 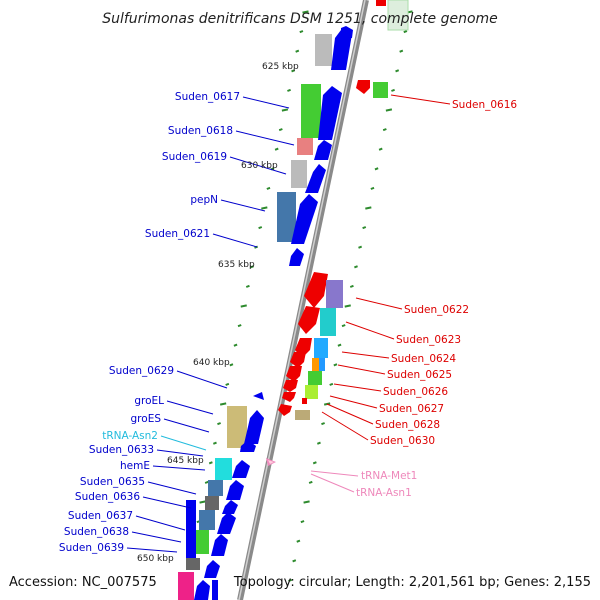 What do you see at coordinates (384, 493) in the screenshot?
I see `label-trna-asn1: tRNA-Asn1` at bounding box center [384, 493].